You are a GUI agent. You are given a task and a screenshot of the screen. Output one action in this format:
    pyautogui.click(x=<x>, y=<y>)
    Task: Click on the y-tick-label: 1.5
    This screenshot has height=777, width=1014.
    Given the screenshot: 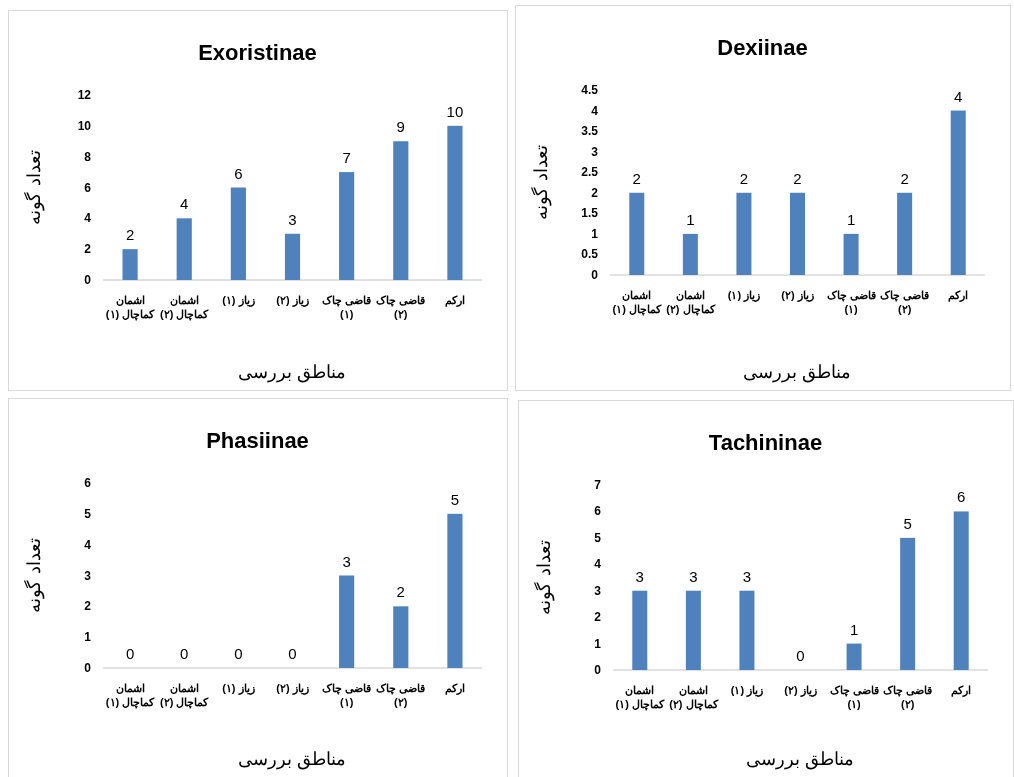 What is the action you would take?
    pyautogui.click(x=590, y=213)
    